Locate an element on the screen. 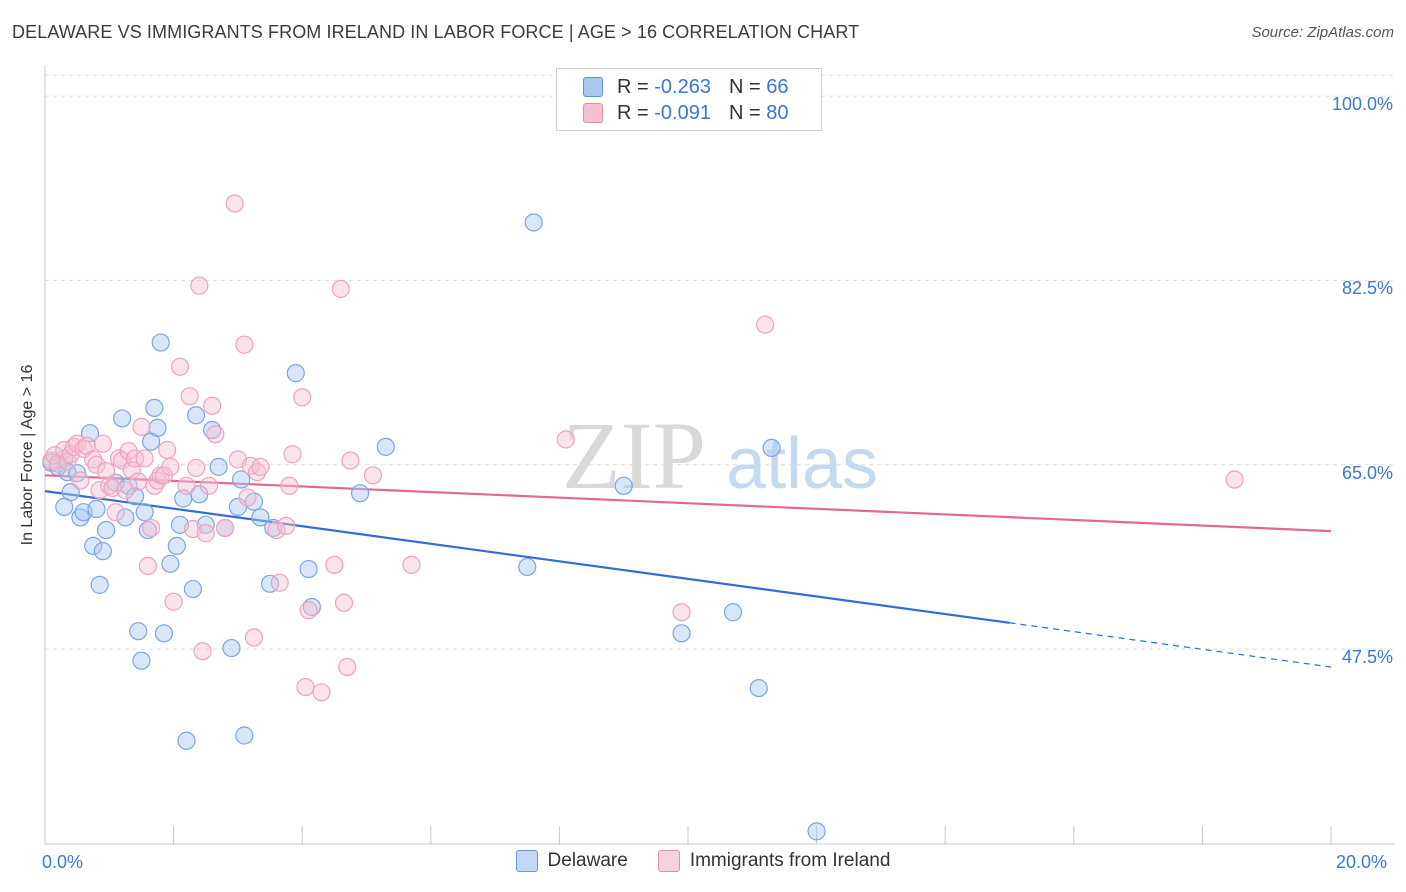 Image resolution: width=1406 pixels, height=892 pixels. y-tick-label: 47.5% is located at coordinates (1367, 657).